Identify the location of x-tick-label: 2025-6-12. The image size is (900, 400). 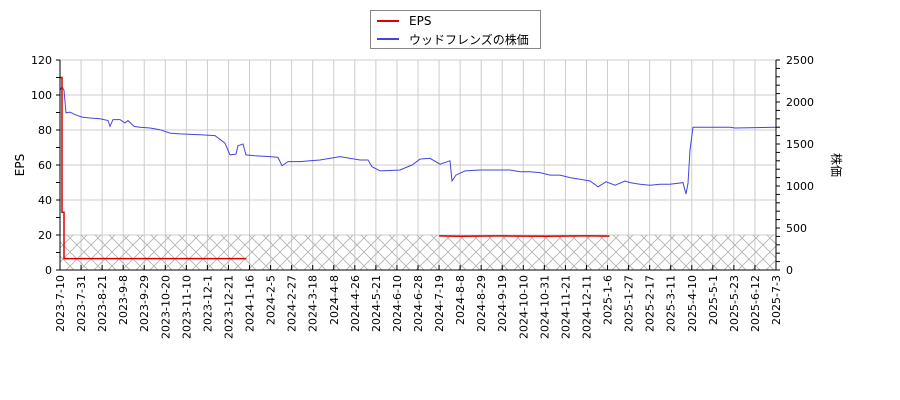
(755, 303).